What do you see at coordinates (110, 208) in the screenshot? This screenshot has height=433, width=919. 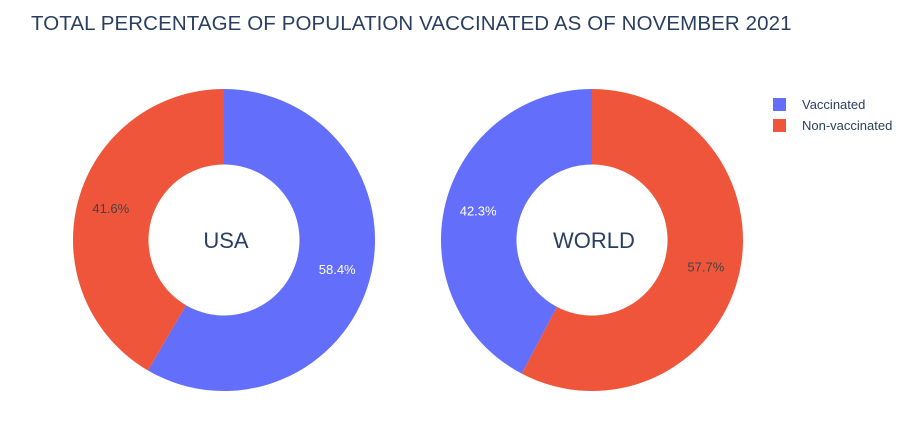 I see `usa-slice-label: 41.6%` at bounding box center [110, 208].